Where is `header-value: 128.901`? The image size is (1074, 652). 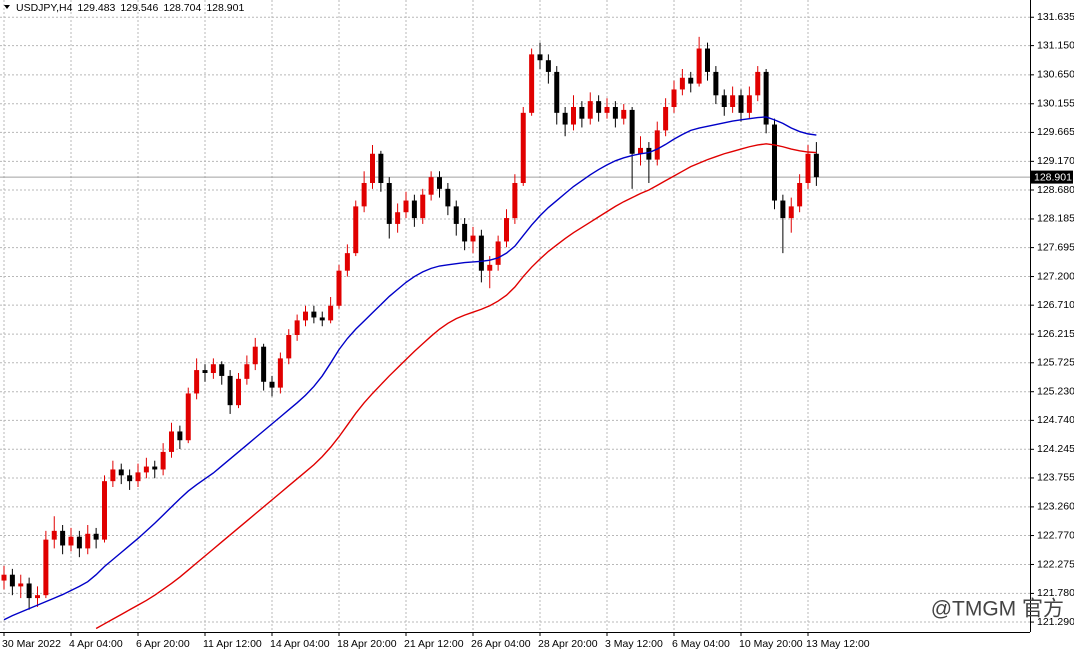
header-value: 128.901 is located at coordinates (225, 8).